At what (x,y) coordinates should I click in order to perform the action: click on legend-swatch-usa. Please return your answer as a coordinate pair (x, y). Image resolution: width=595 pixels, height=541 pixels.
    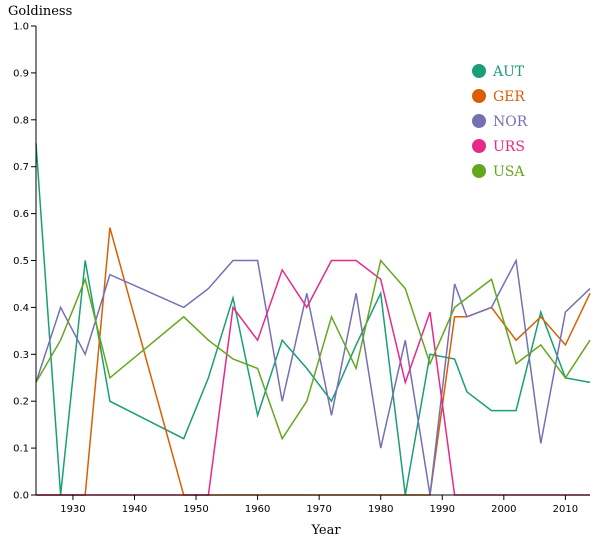
    Looking at the image, I should click on (479, 171).